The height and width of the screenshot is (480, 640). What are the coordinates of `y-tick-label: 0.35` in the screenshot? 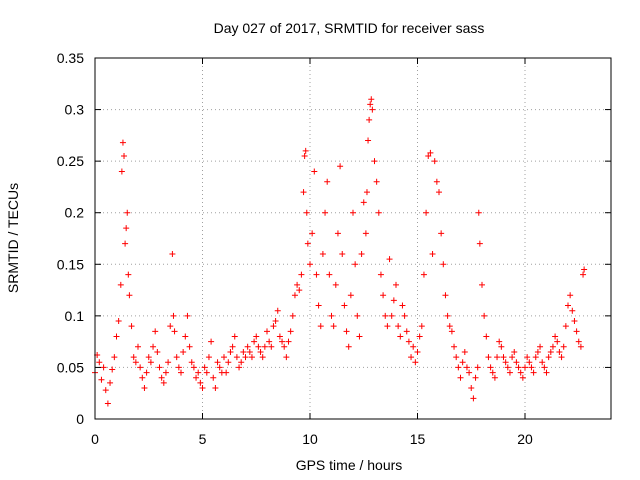 It's located at (70, 58).